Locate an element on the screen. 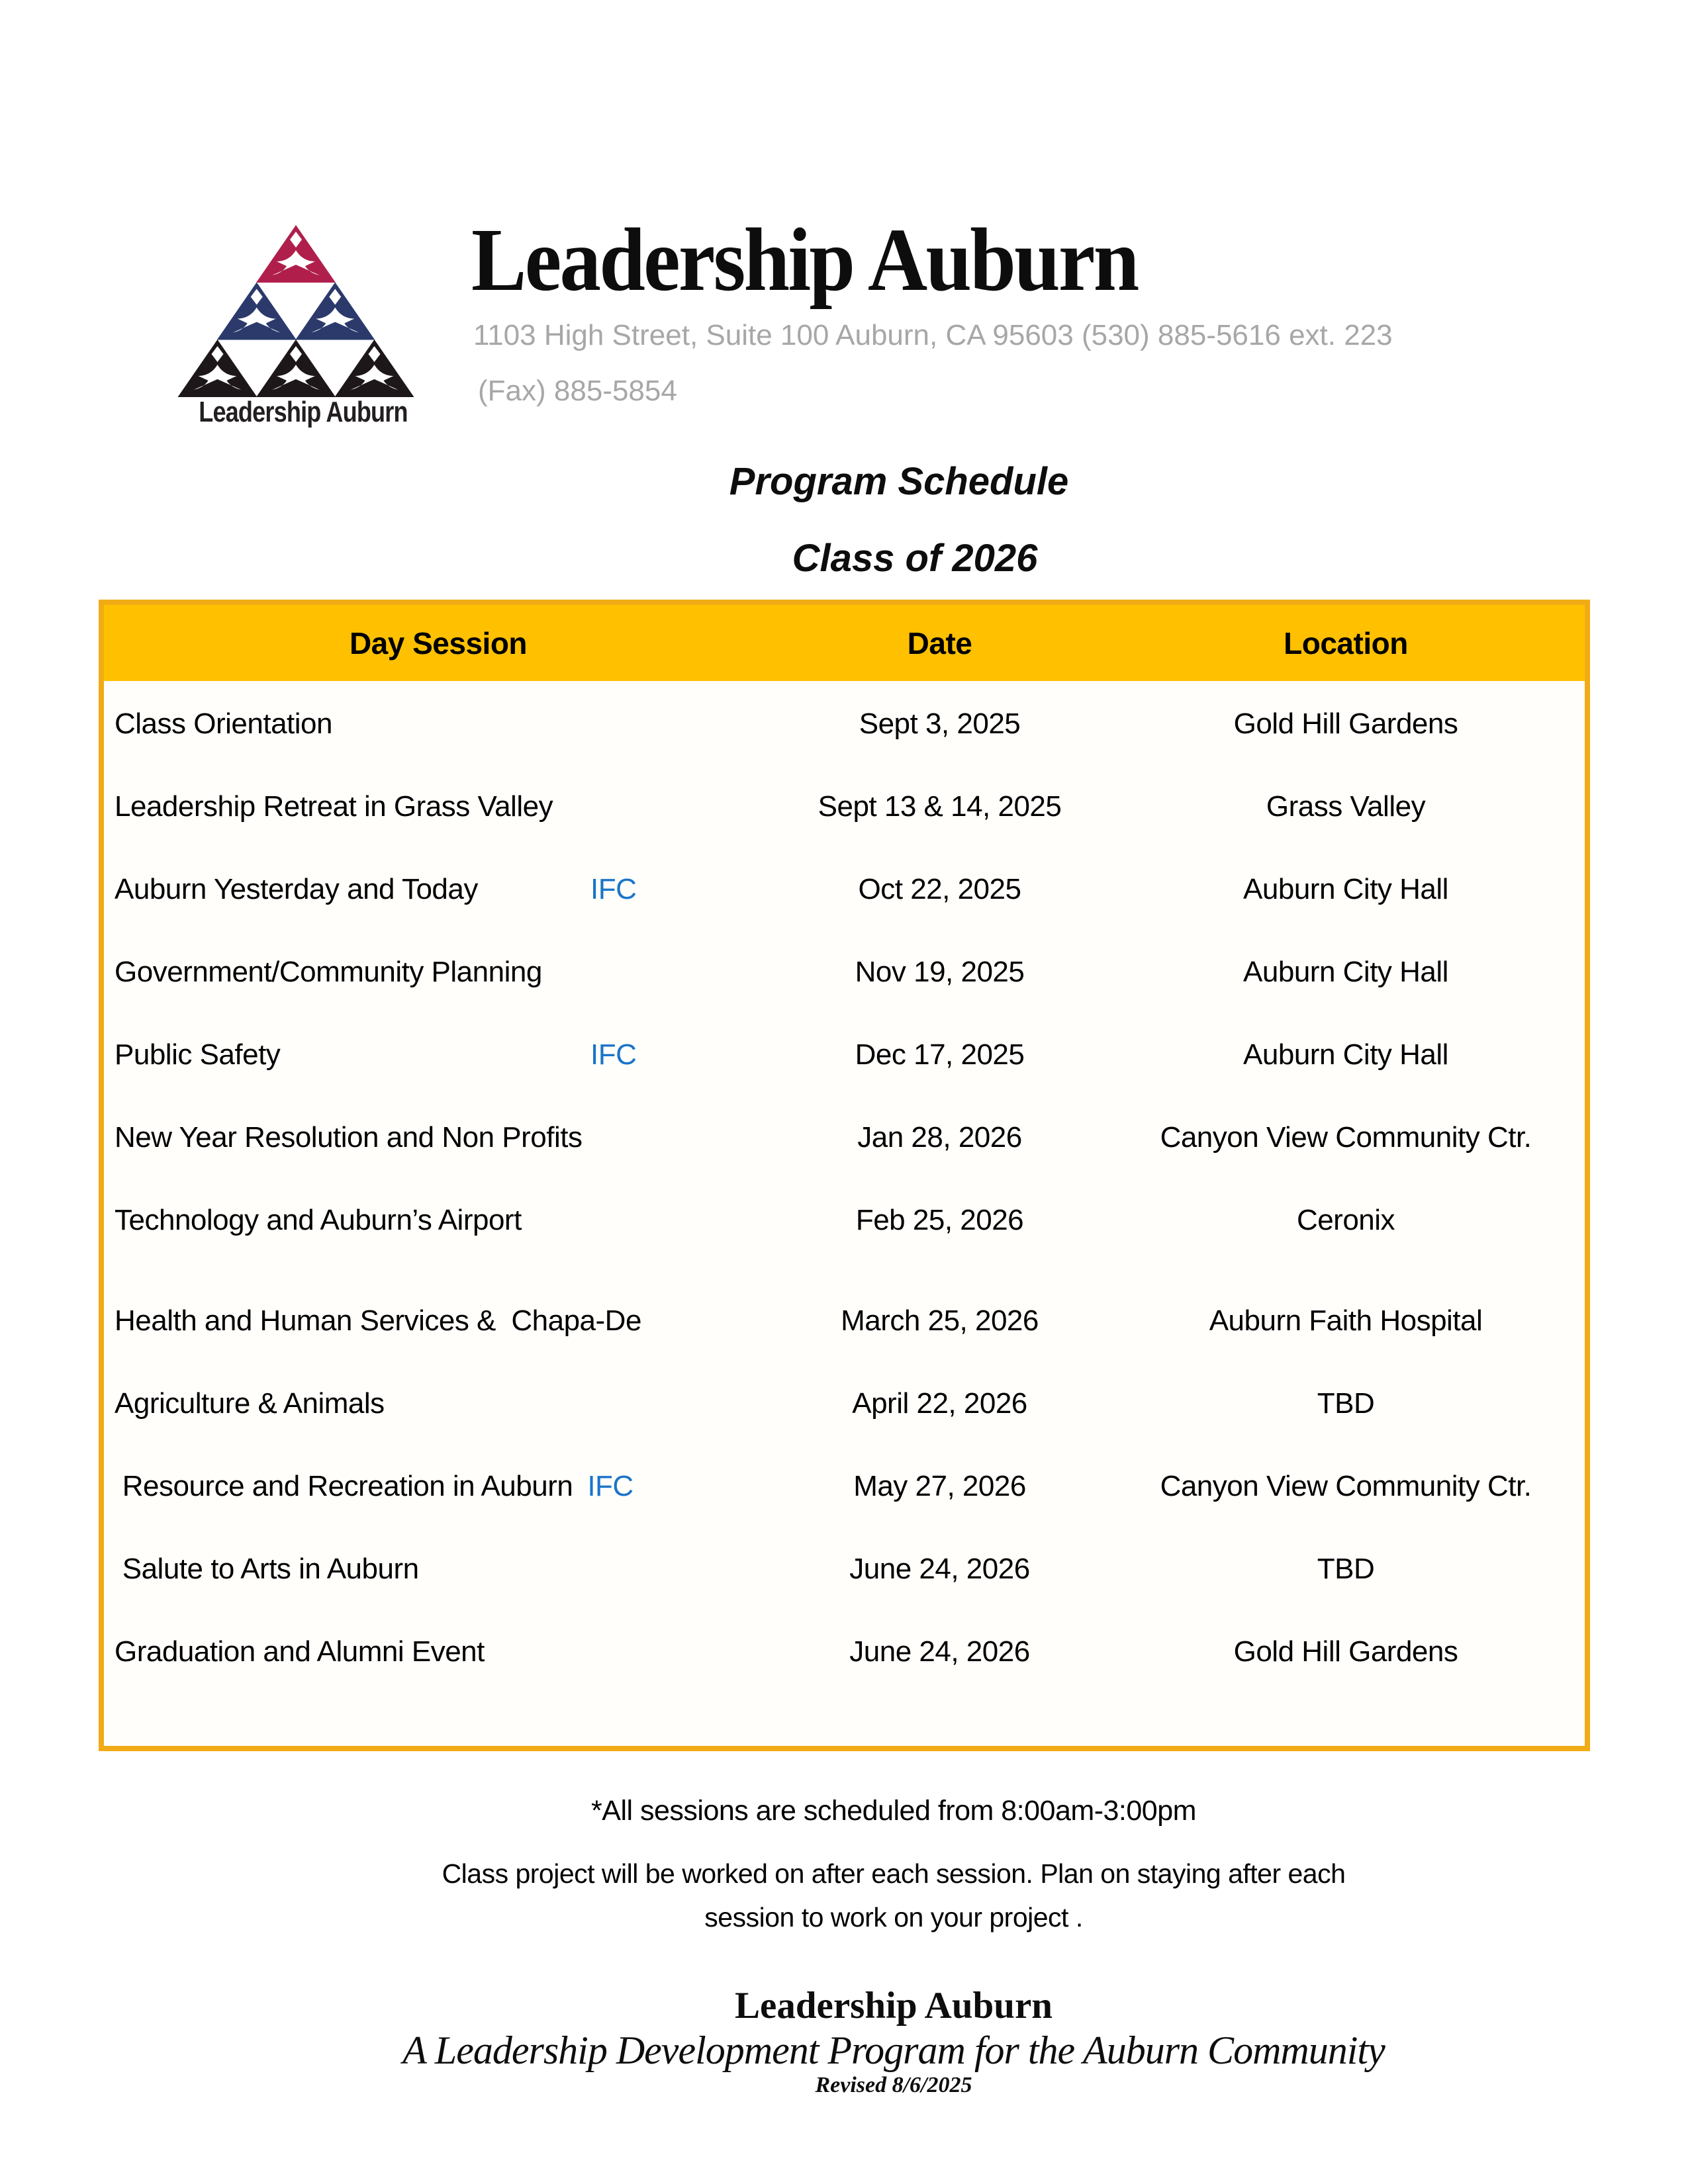 The image size is (1688, 2184). column-header-location: Location is located at coordinates (1346, 643).